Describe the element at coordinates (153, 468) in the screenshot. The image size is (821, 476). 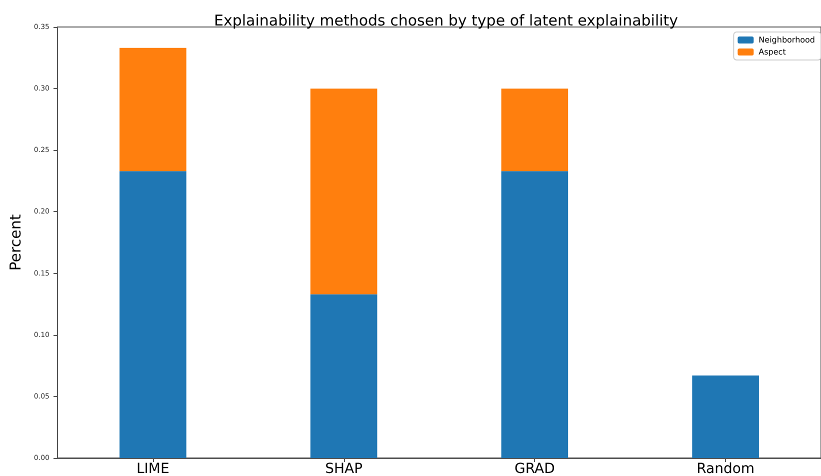
I see `x-tick-label: LIME` at that location.